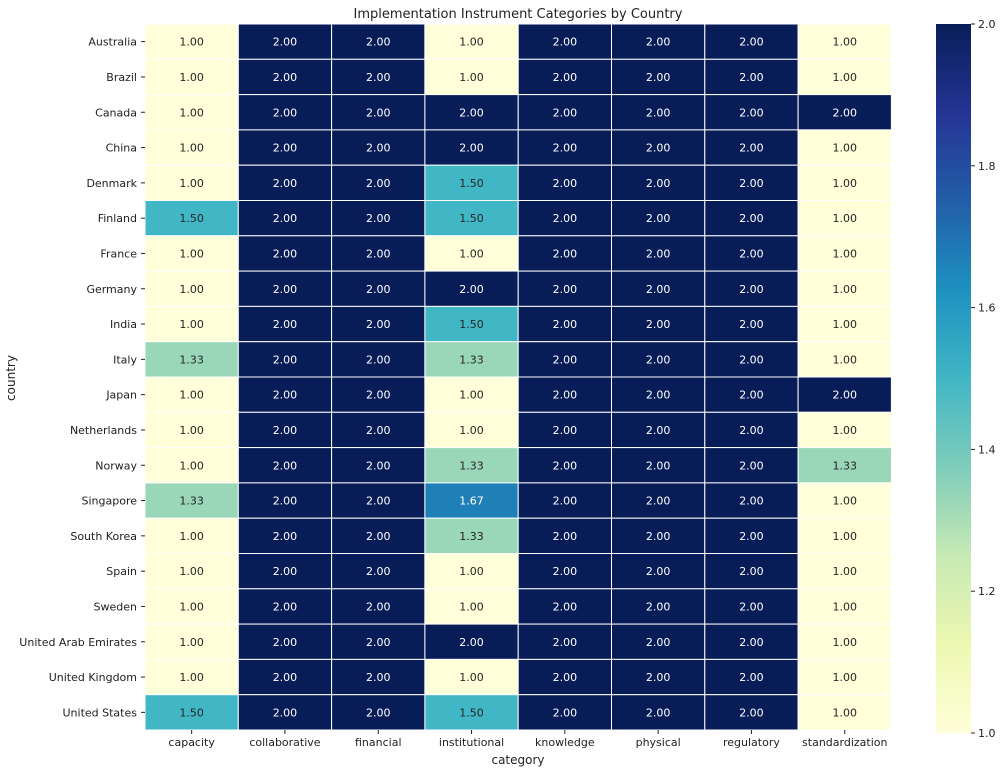  I want to click on colorbar-tick-label: 1.2, so click(987, 591).